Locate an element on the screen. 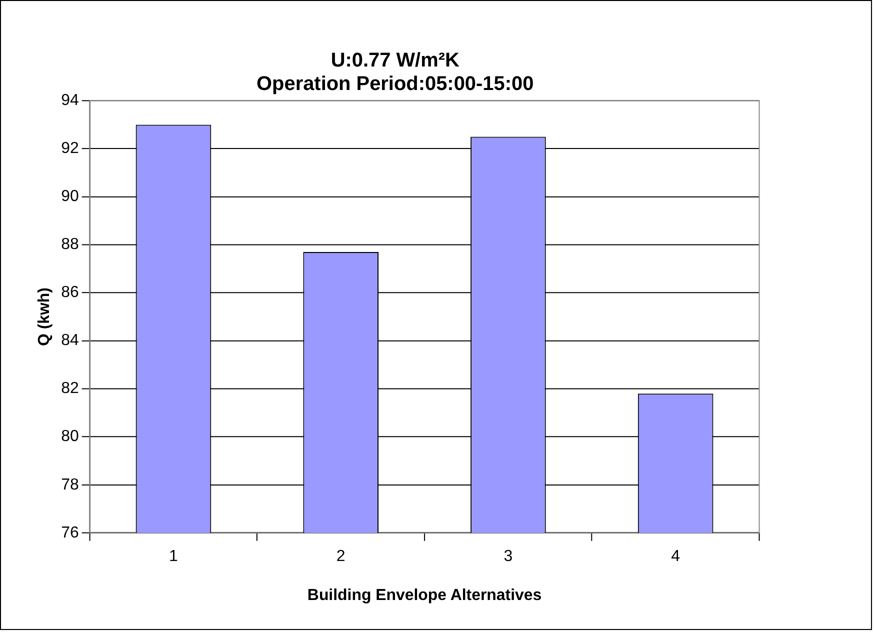 Image resolution: width=874 pixels, height=632 pixels. x-tick-label: 2 is located at coordinates (341, 556).